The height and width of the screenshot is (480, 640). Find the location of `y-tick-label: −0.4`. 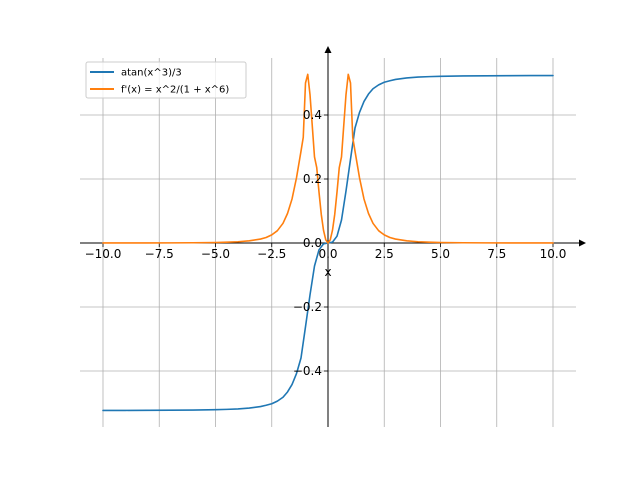

y-tick-label: −0.4 is located at coordinates (307, 371).